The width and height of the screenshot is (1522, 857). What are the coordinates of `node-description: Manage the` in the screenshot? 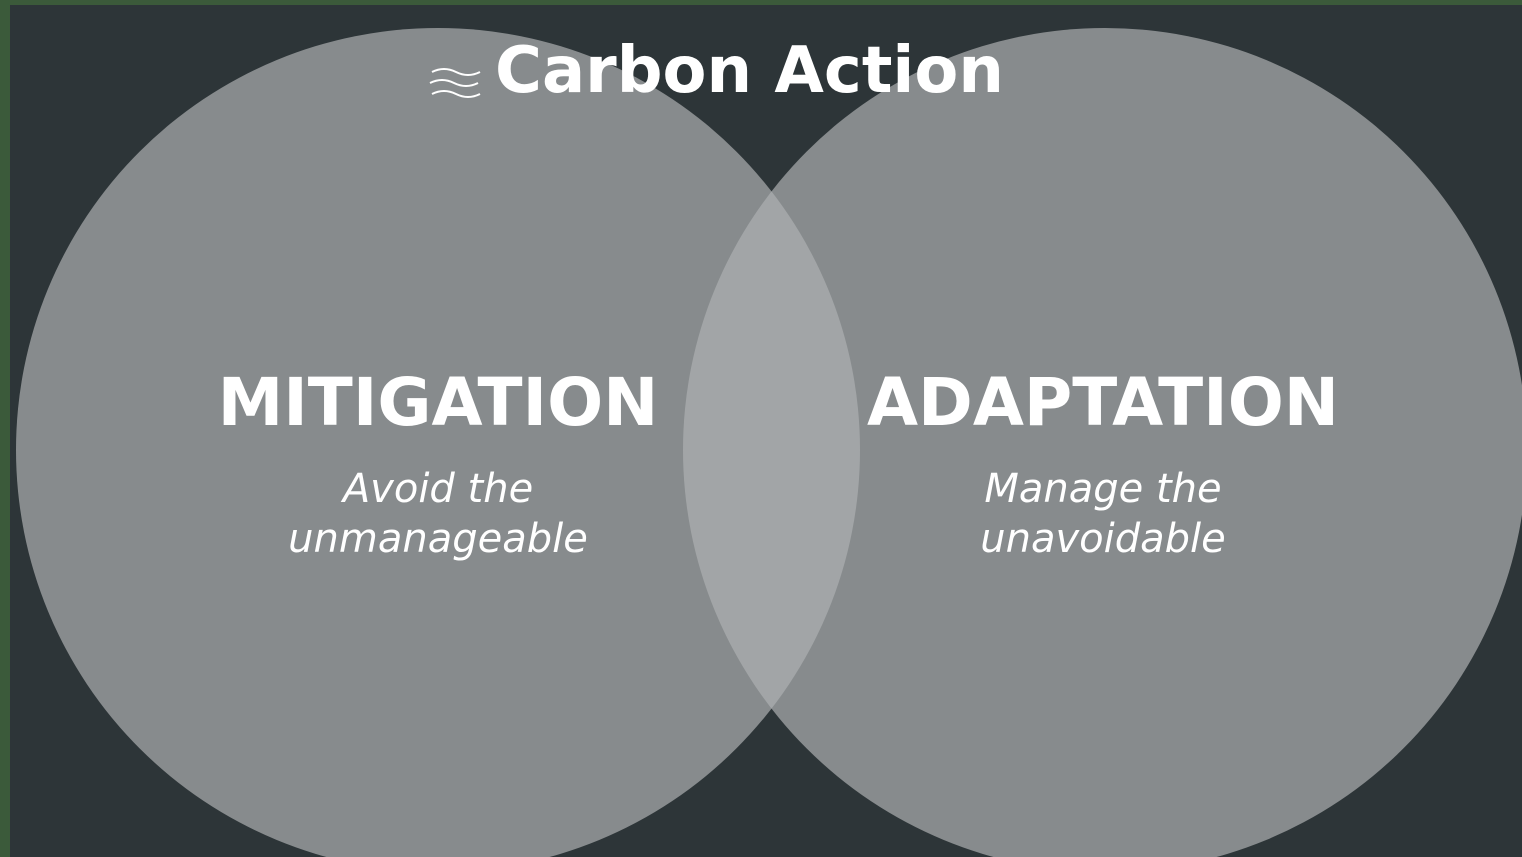 It's located at (1102, 489).